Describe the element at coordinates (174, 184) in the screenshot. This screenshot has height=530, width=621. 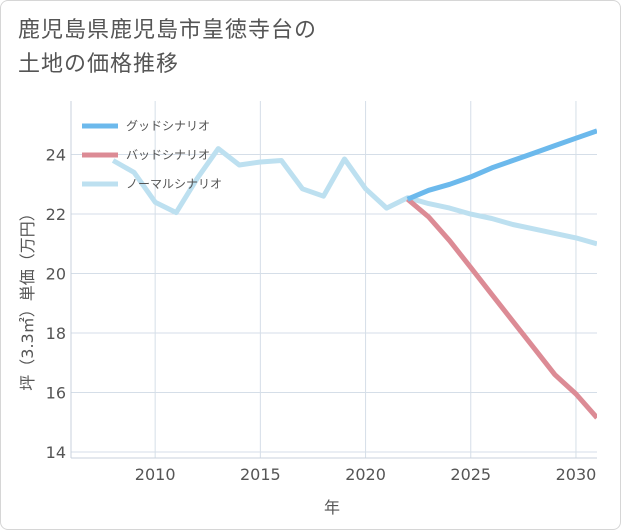
I see `legend-label-2: ノーマルシナリオ` at that location.